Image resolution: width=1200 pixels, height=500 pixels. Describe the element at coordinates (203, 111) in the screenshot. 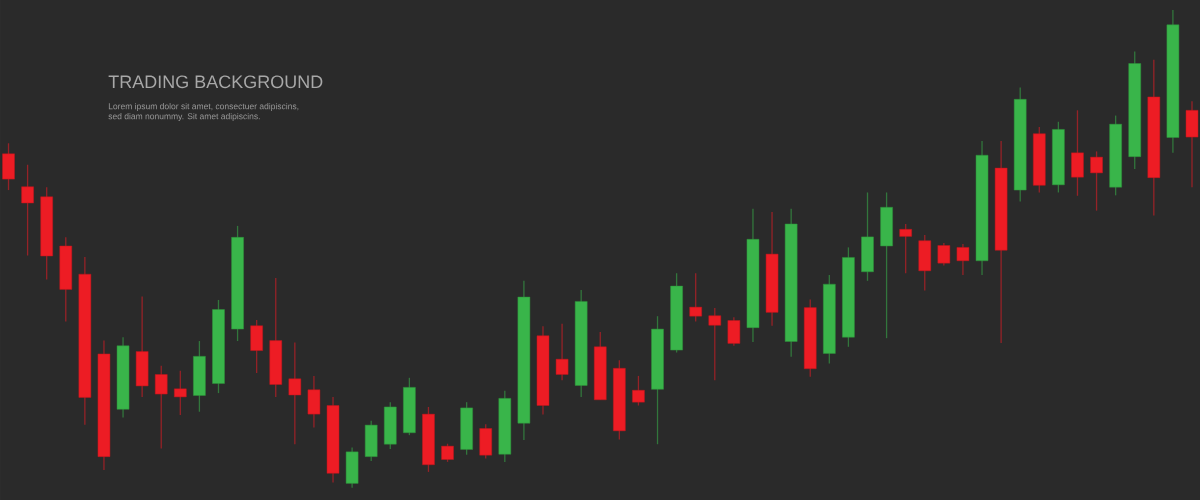

I see `text: Lorem ipsum dolor sit amet, consectuer adipiscins, sed diam nonummy. Sit amet adipiscins.` at that location.